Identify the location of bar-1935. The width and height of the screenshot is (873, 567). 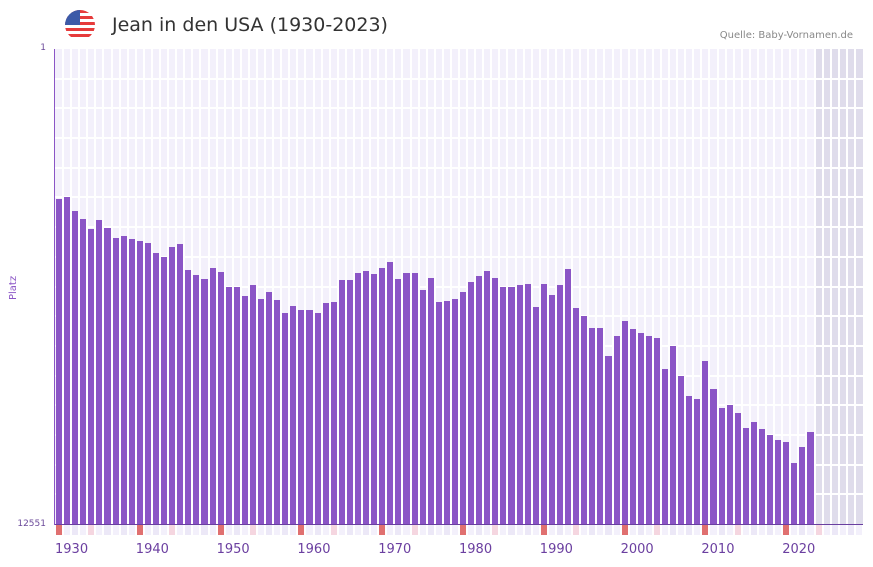
(99, 372).